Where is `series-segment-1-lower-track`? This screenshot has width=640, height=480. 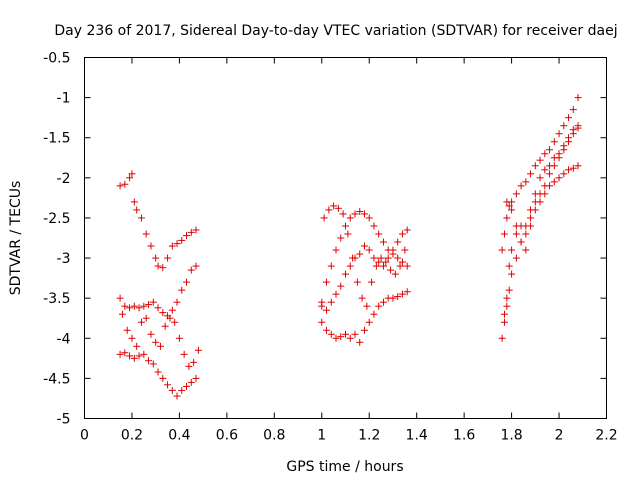 series-segment-1-lower-track is located at coordinates (158, 374).